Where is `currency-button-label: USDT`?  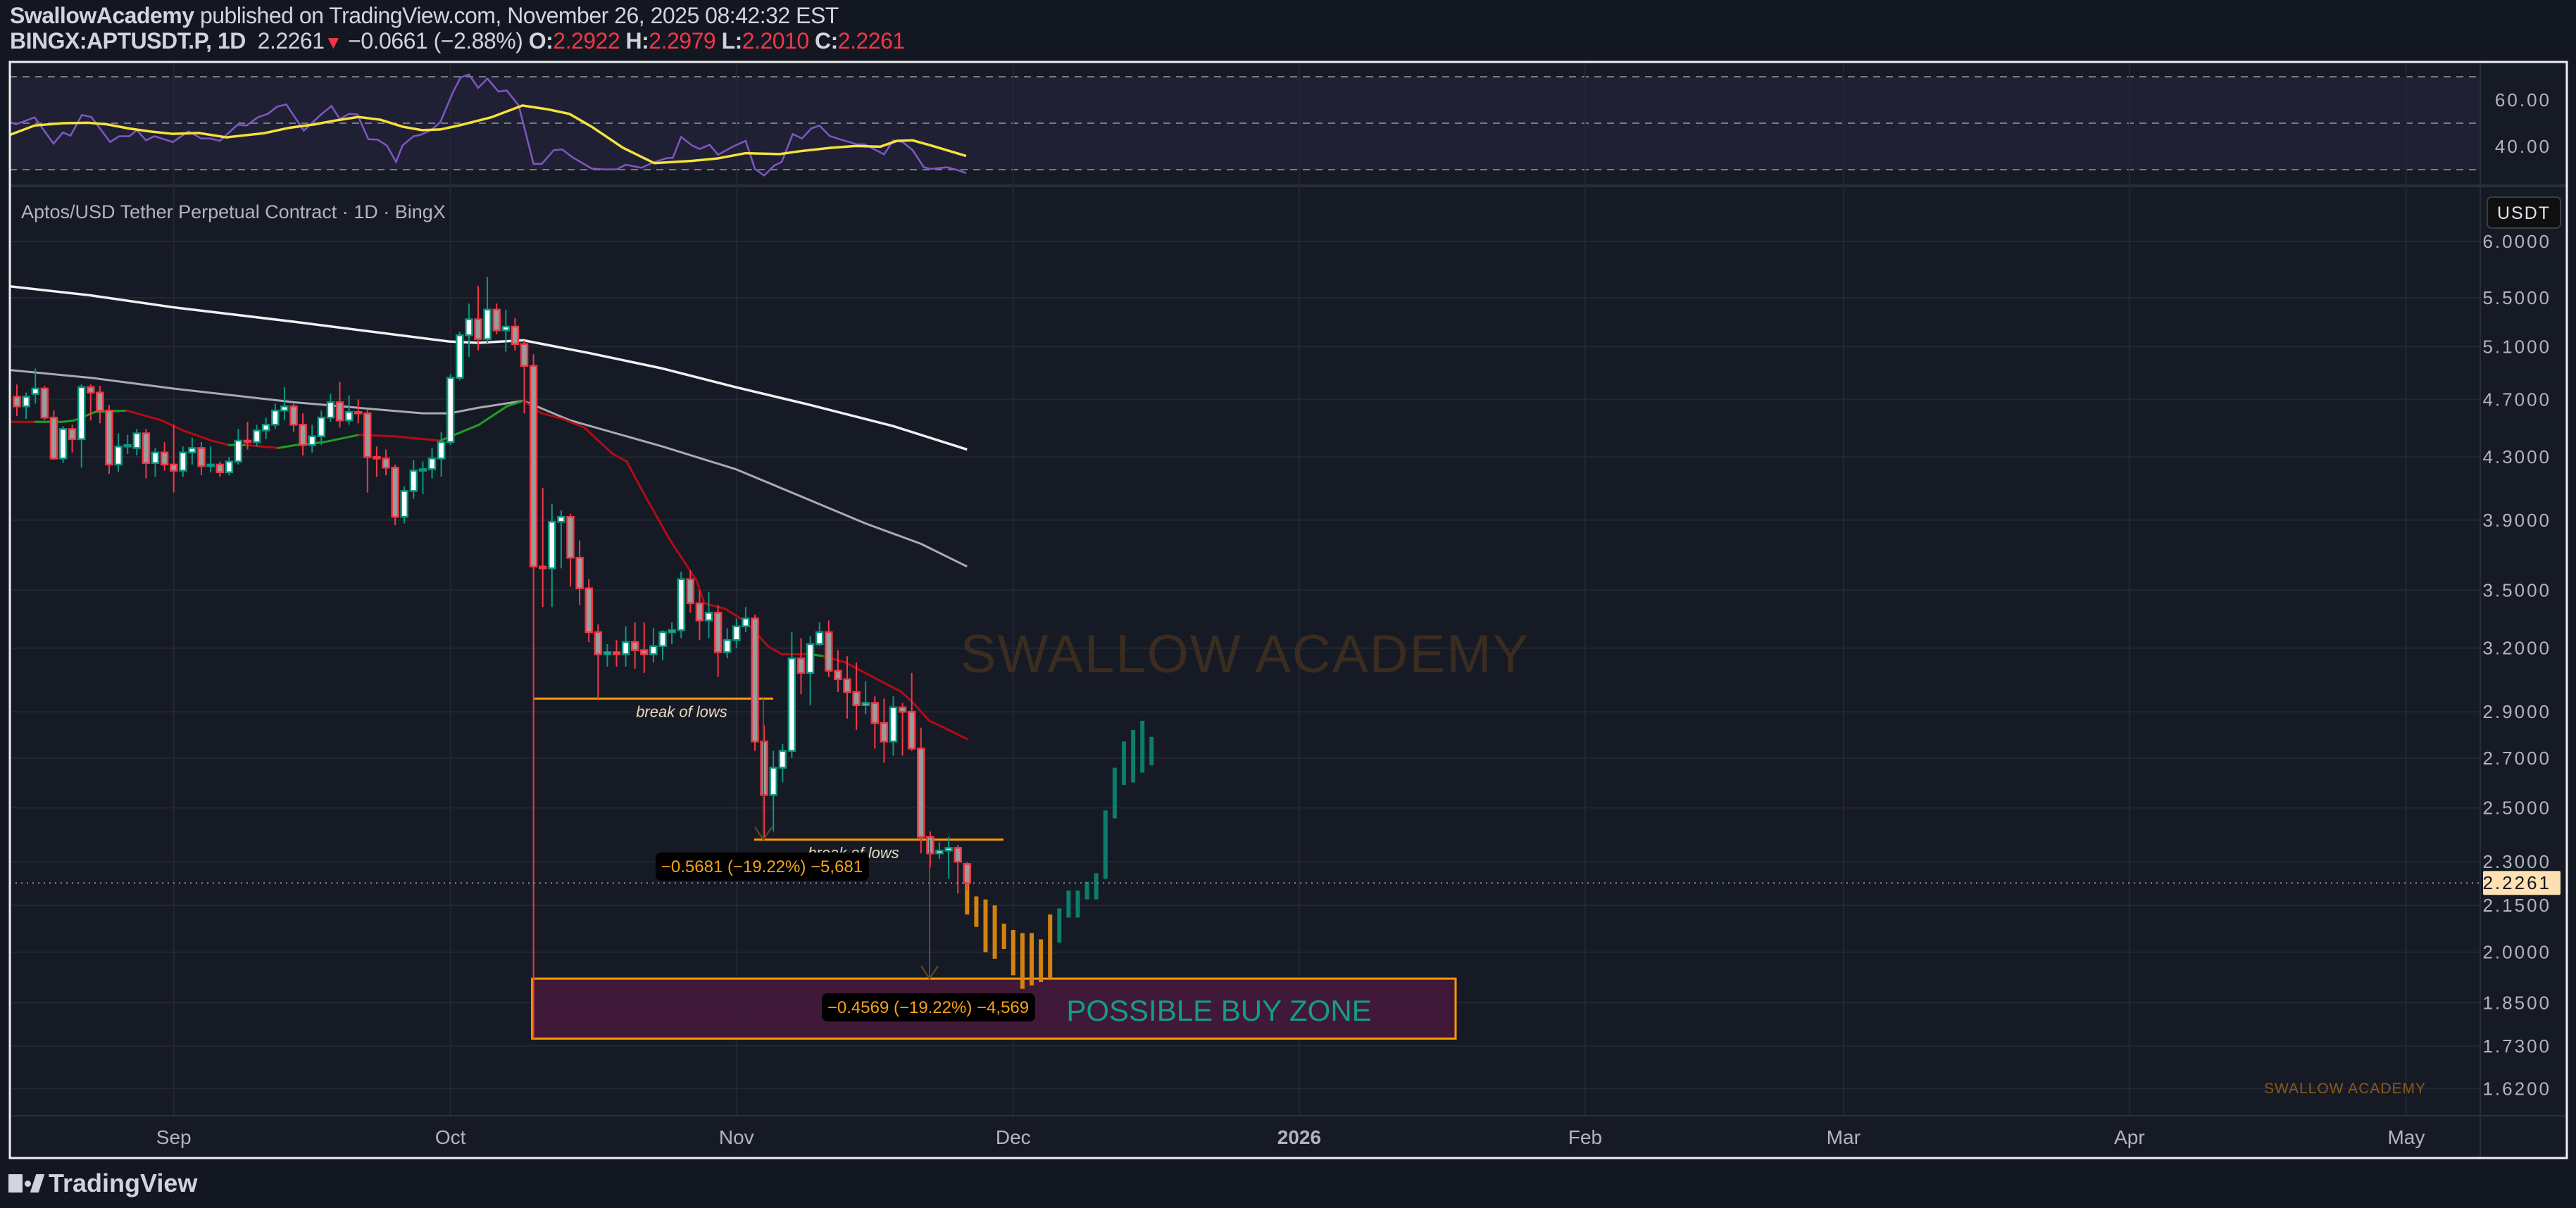 currency-button-label: USDT is located at coordinates (2524, 213).